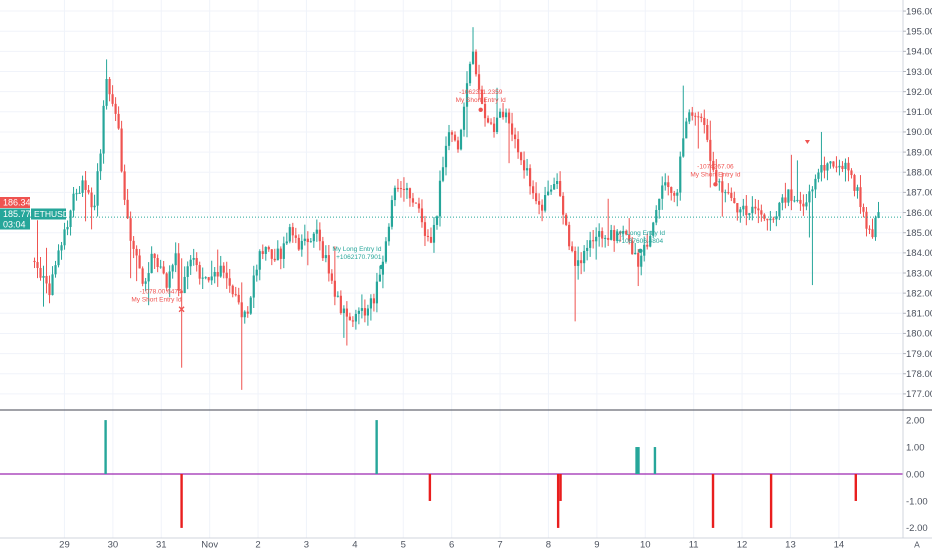  What do you see at coordinates (354, 545) in the screenshot?
I see `time-tick-label: 4` at bounding box center [354, 545].